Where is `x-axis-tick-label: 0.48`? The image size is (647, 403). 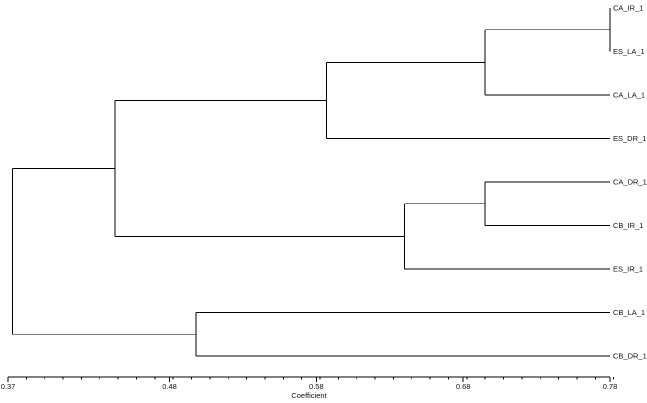 x-axis-tick-label: 0.48 is located at coordinates (169, 386).